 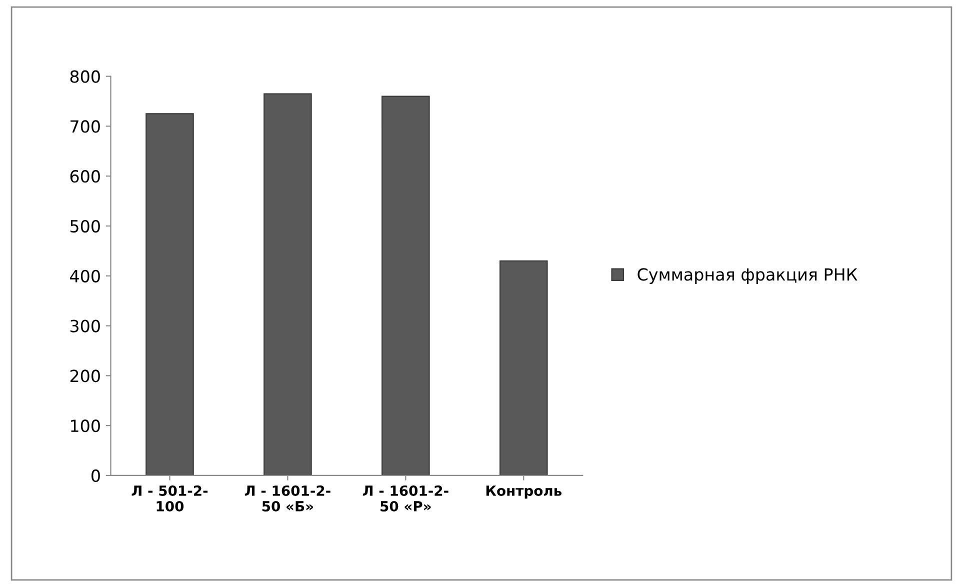 I want to click on y-tick-label: 400, so click(x=85, y=276).